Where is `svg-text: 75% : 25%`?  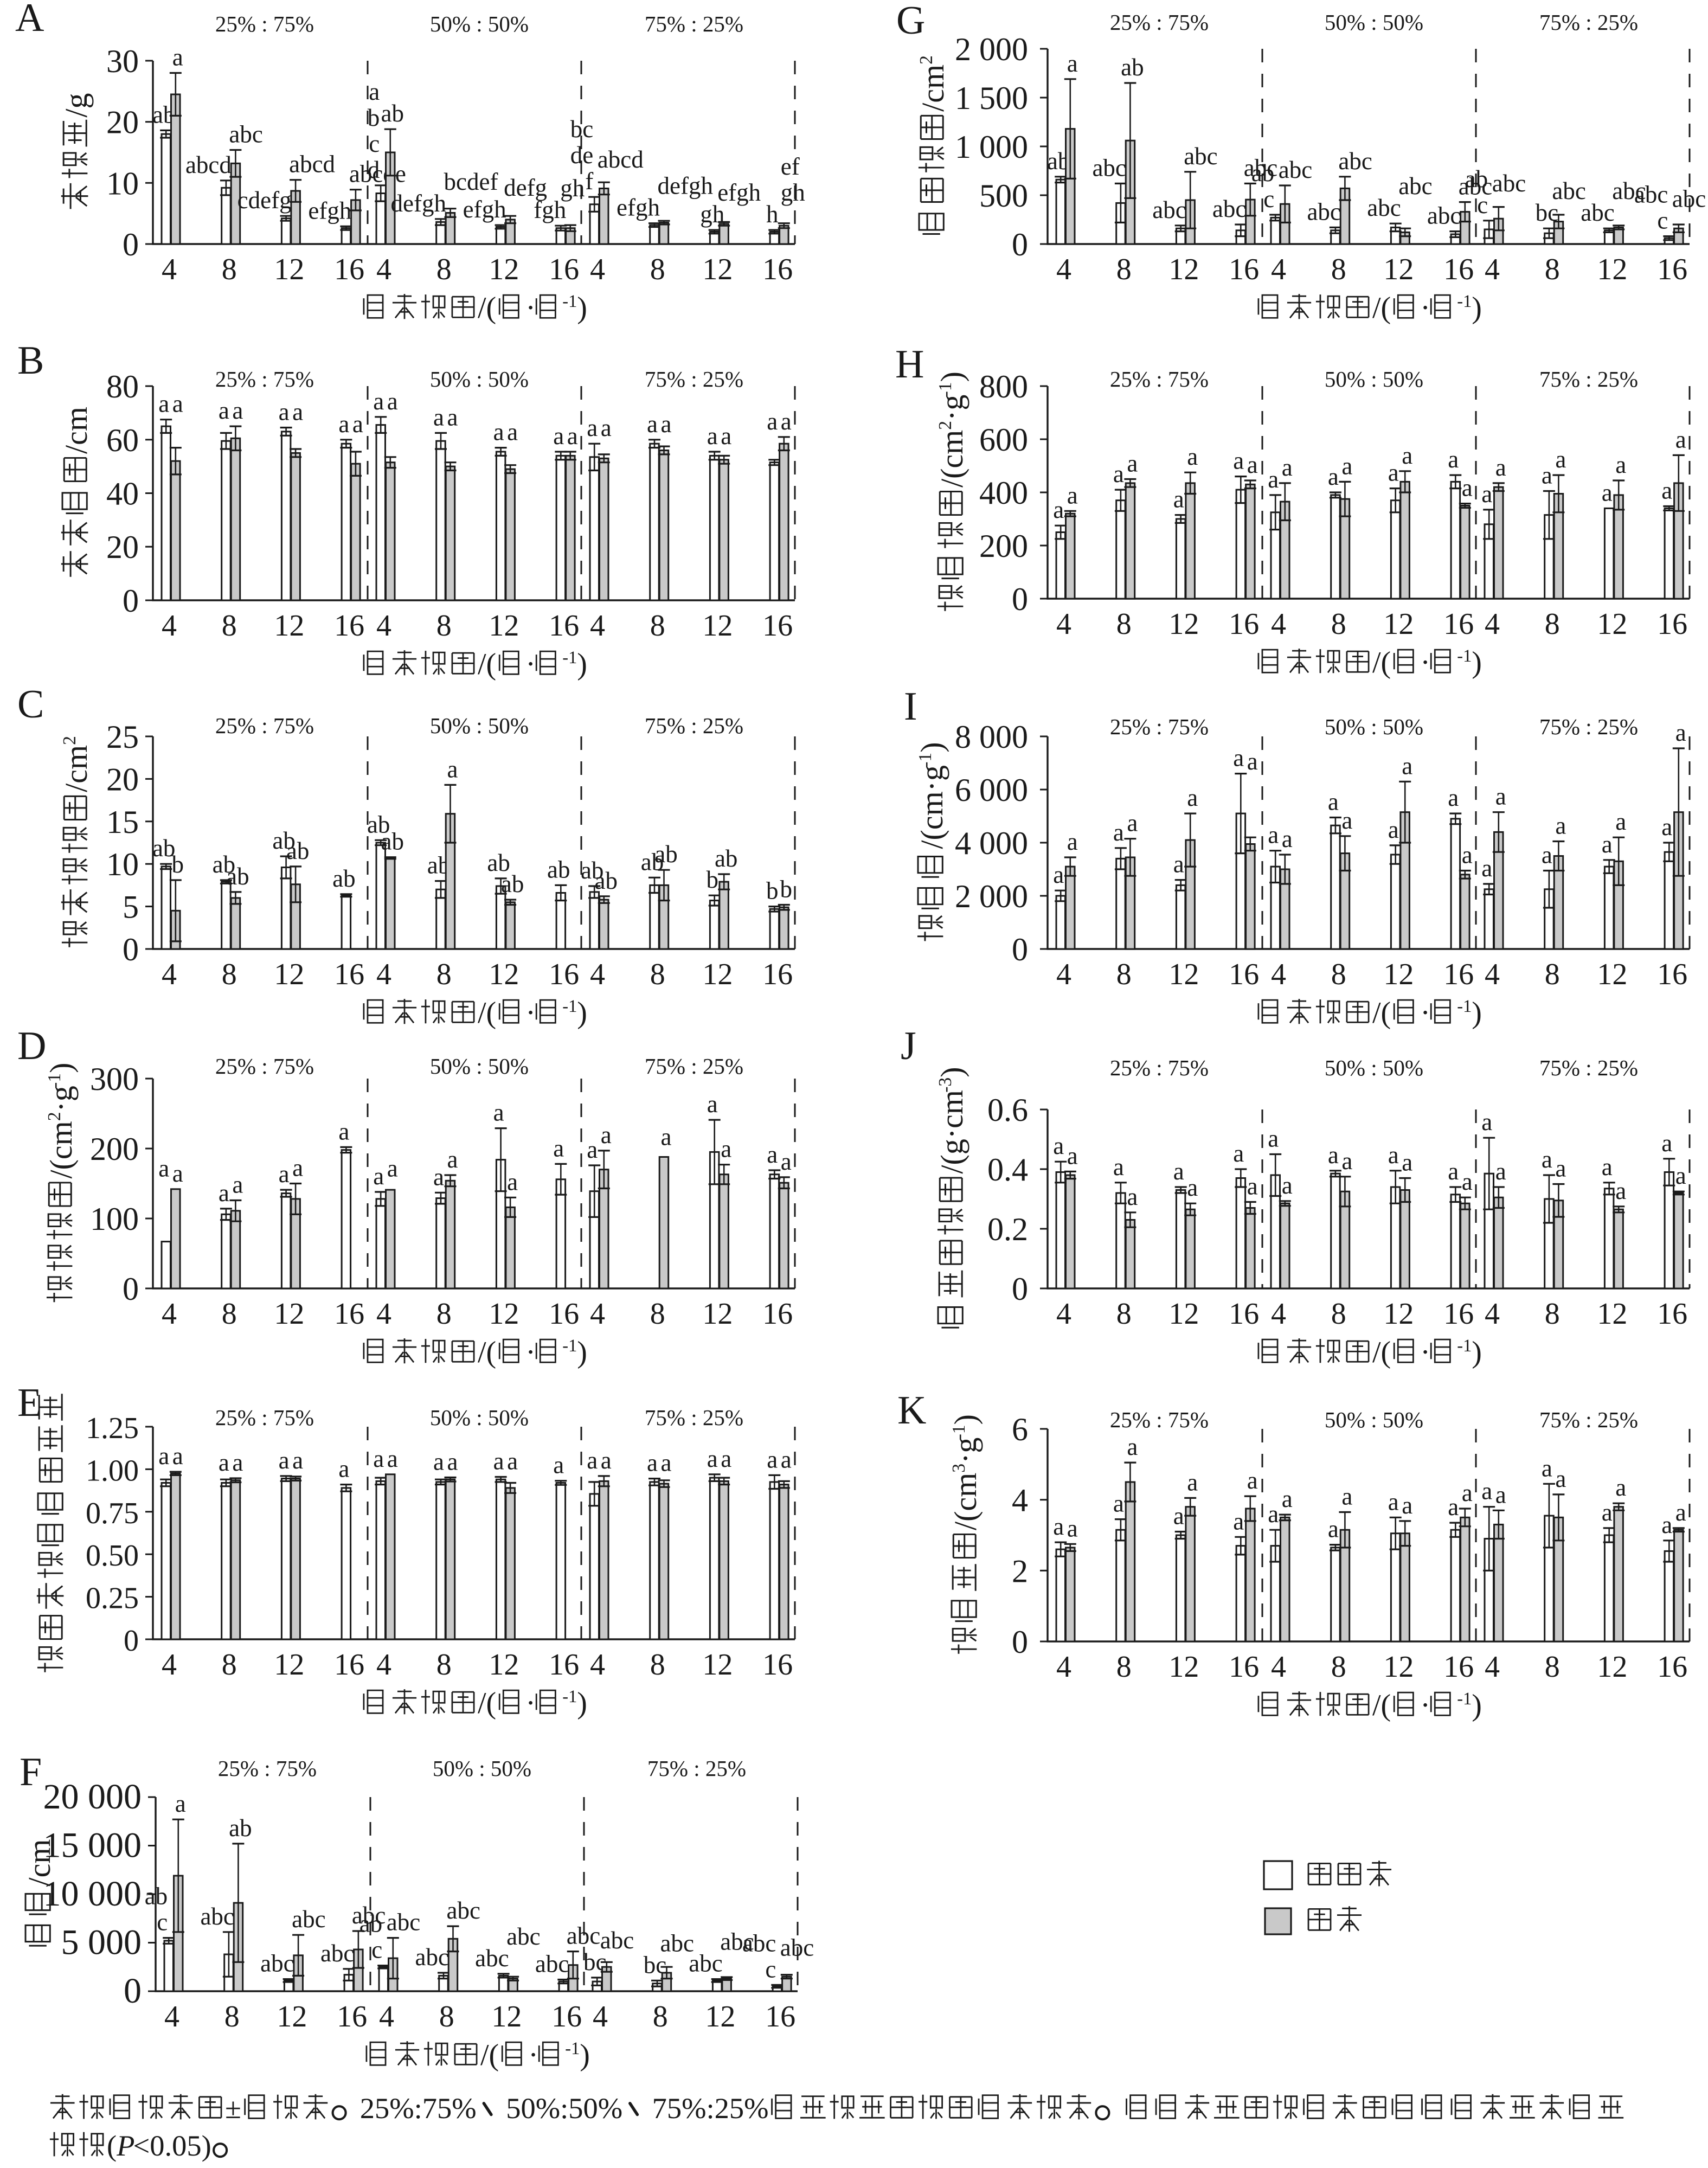
svg-text: 75% : 25% is located at coordinates (694, 23).